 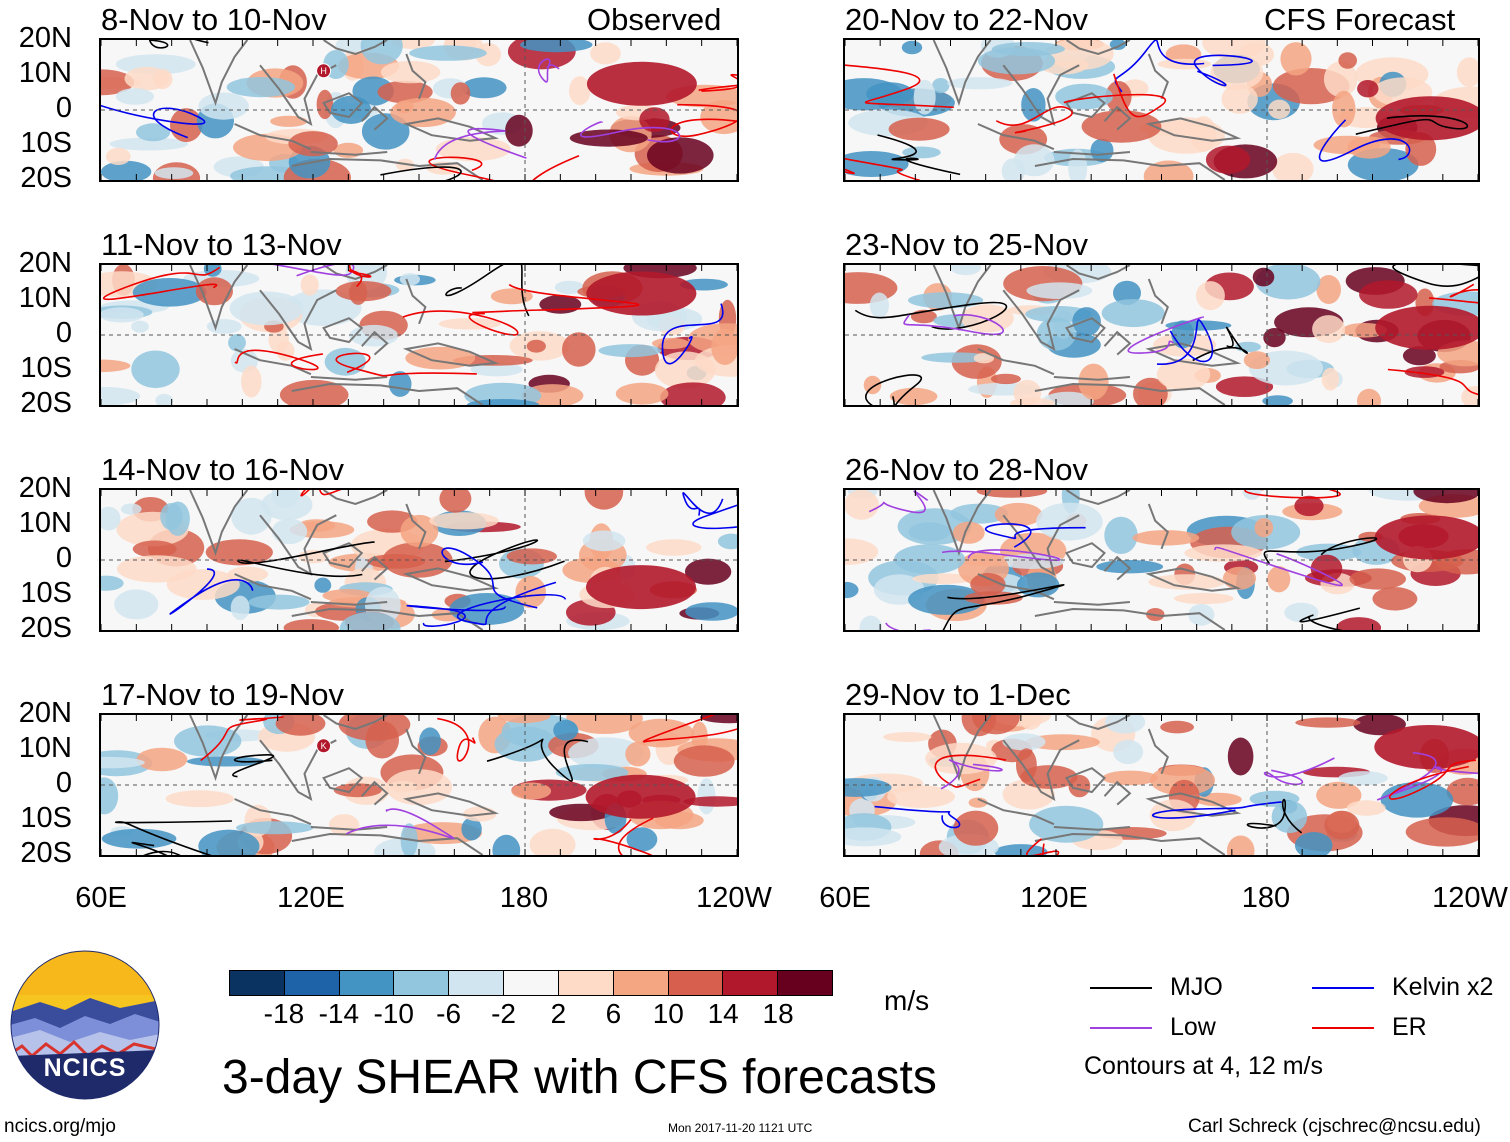 I want to click on colorbar-swatch, so click(x=805, y=983).